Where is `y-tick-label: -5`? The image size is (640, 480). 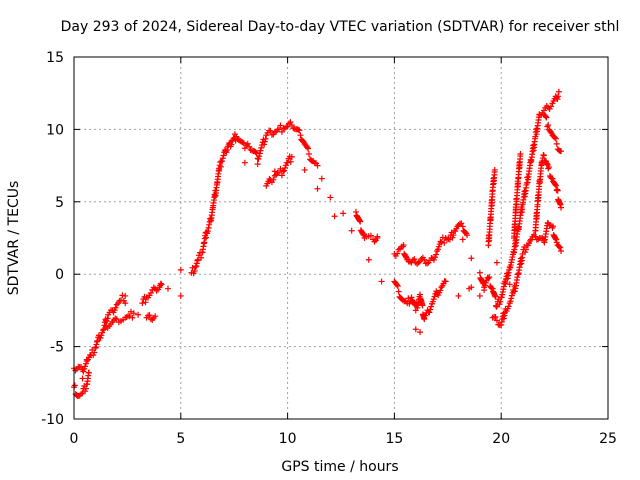
y-tick-label: -5 is located at coordinates (57, 348).